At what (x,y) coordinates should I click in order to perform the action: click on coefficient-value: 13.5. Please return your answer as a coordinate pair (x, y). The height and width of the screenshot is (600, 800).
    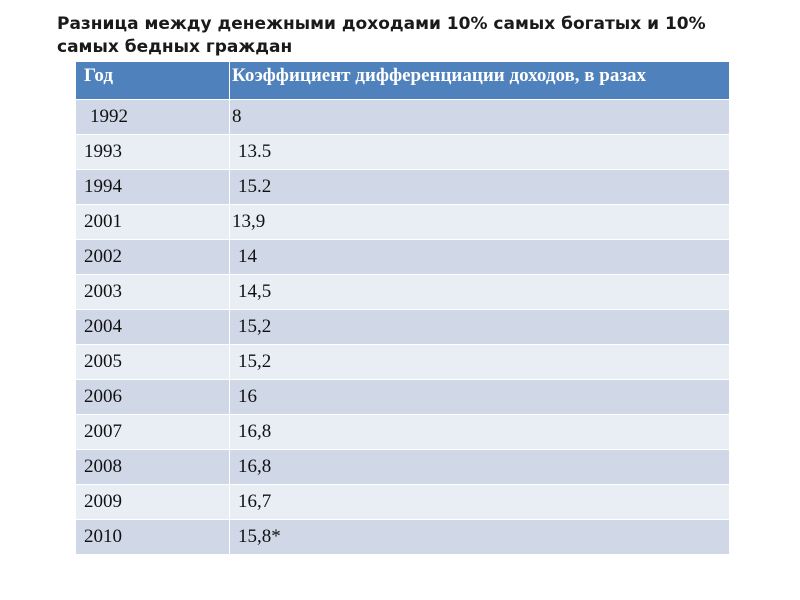
    Looking at the image, I should click on (255, 151).